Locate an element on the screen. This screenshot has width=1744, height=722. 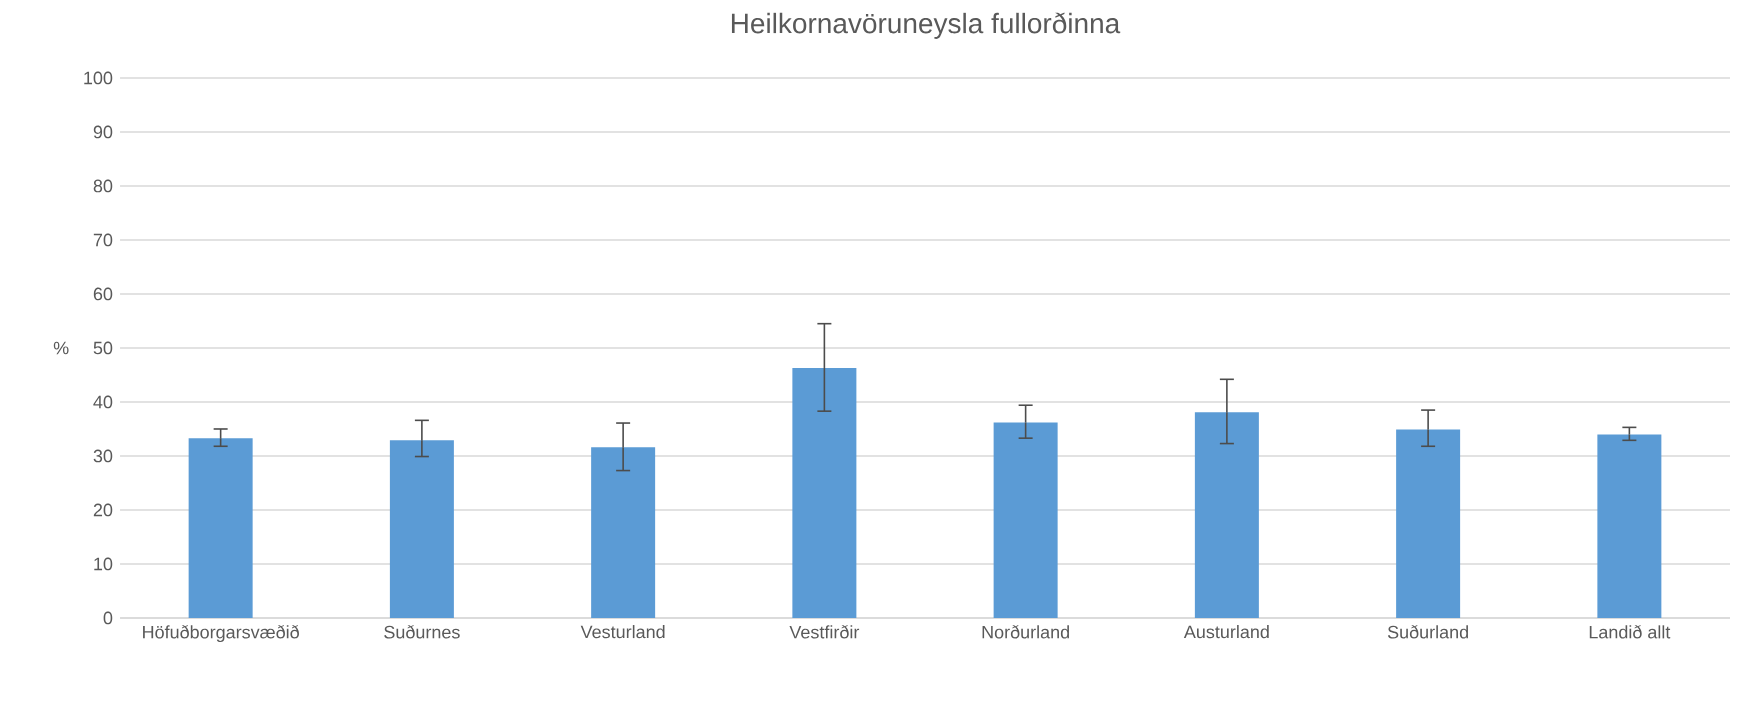
chart-title: Heilkornavöruneysla fullorðinna is located at coordinates (926, 25).